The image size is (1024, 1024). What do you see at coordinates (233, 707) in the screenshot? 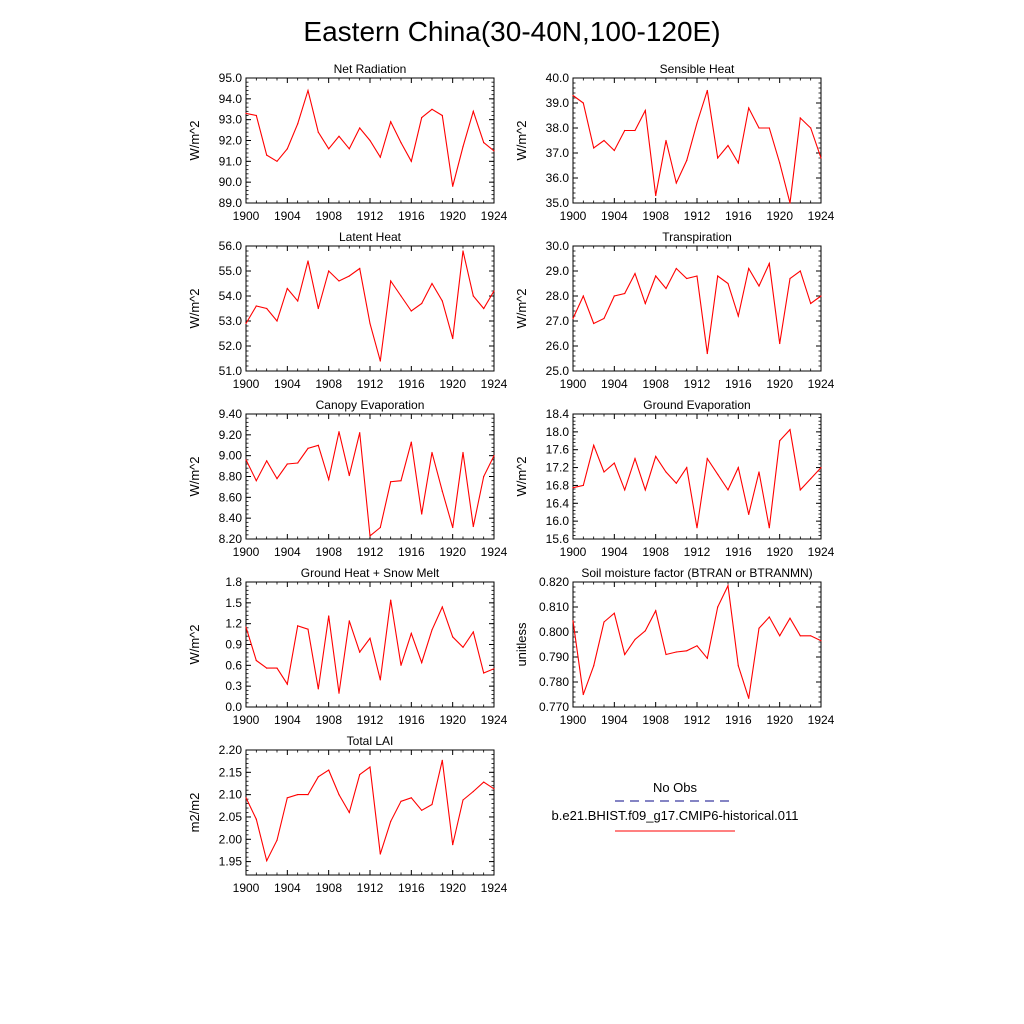
I see `y-tick-label: 0.0` at bounding box center [233, 707].